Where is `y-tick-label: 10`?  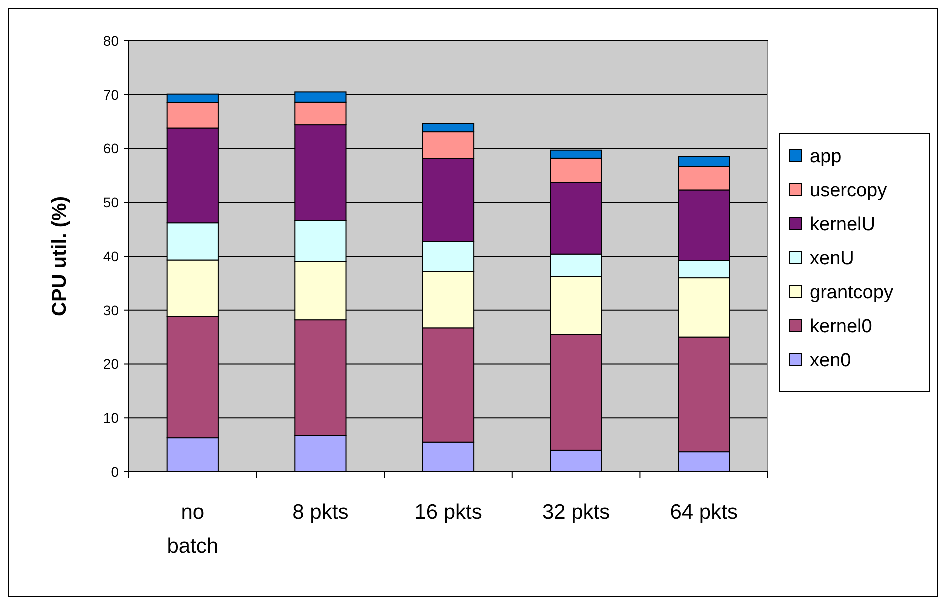 y-tick-label: 10 is located at coordinates (111, 418).